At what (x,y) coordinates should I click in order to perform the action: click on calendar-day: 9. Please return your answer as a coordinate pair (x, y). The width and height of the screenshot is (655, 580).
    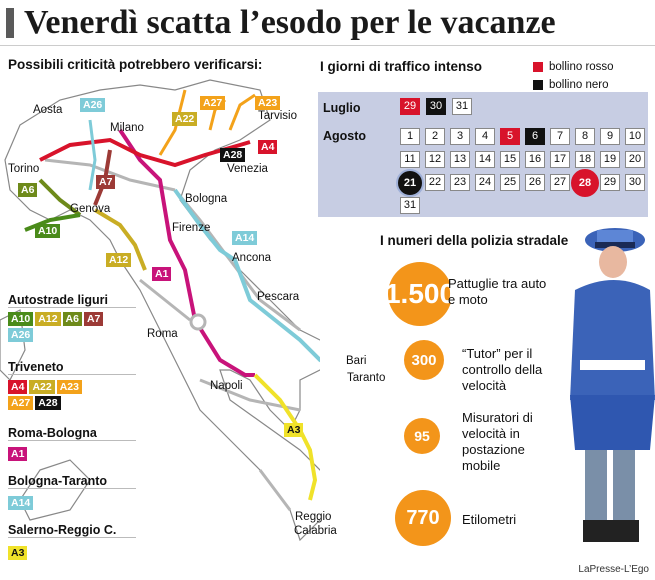
    Looking at the image, I should click on (610, 136).